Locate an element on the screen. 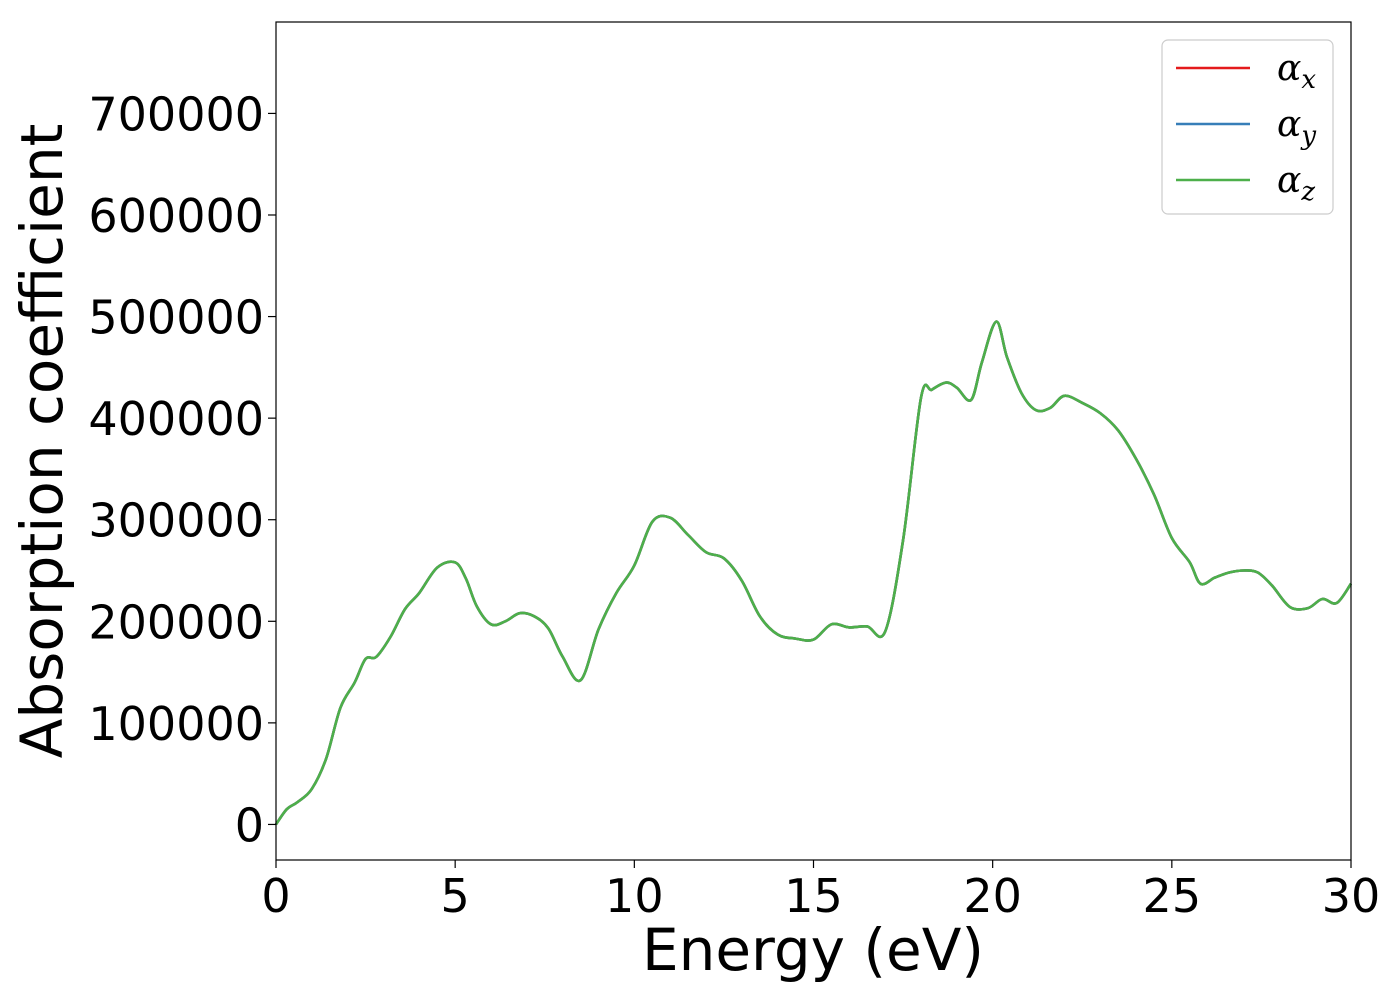 This screenshot has width=1400, height=1000. x-tick-label: 25 is located at coordinates (1172, 896).